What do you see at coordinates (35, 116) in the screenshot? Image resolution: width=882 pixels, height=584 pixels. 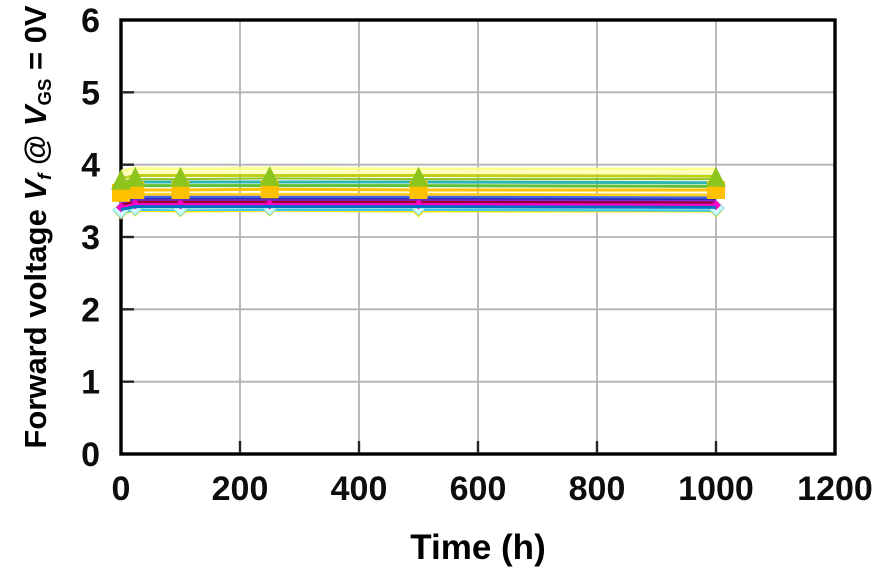 I see `y-axis-title-symbol-v2: V` at bounding box center [35, 116].